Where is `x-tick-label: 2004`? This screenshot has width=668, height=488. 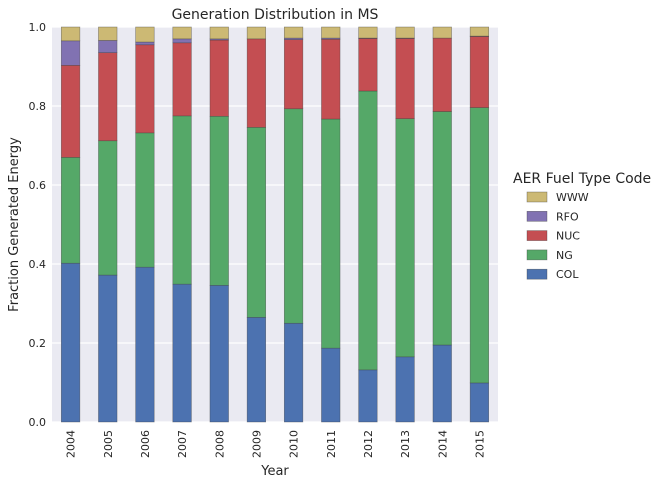 x-tick-label: 2004 is located at coordinates (71, 444).